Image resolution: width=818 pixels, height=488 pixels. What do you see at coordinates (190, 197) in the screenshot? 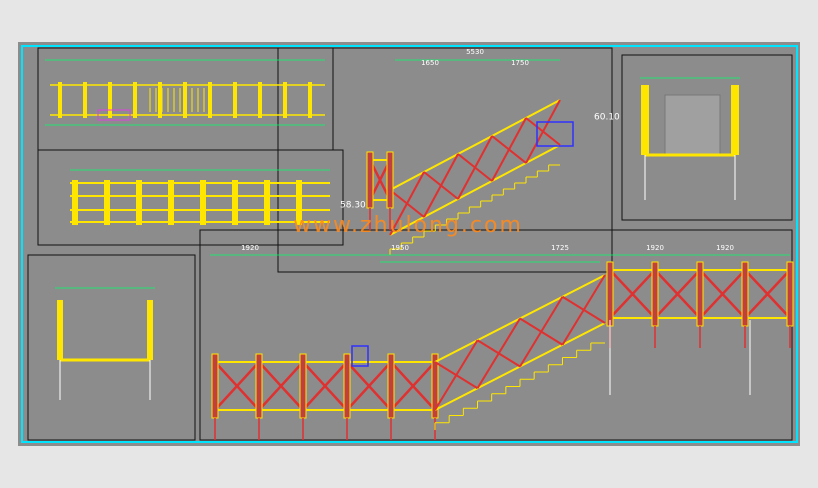
I see `panel-frame-plan` at bounding box center [190, 197].